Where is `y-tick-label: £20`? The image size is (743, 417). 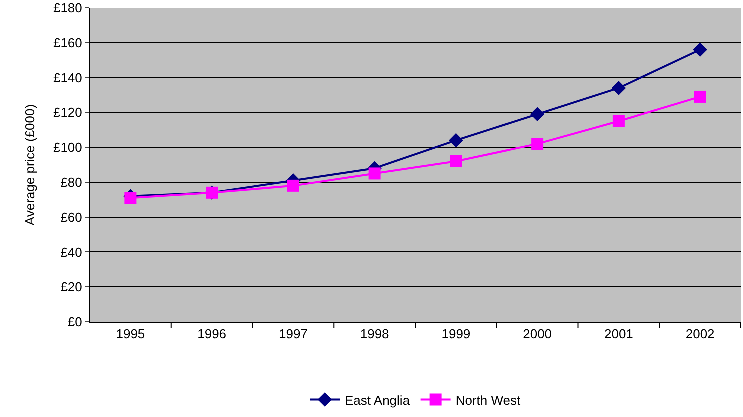
y-tick-label: £20 is located at coordinates (71, 287).